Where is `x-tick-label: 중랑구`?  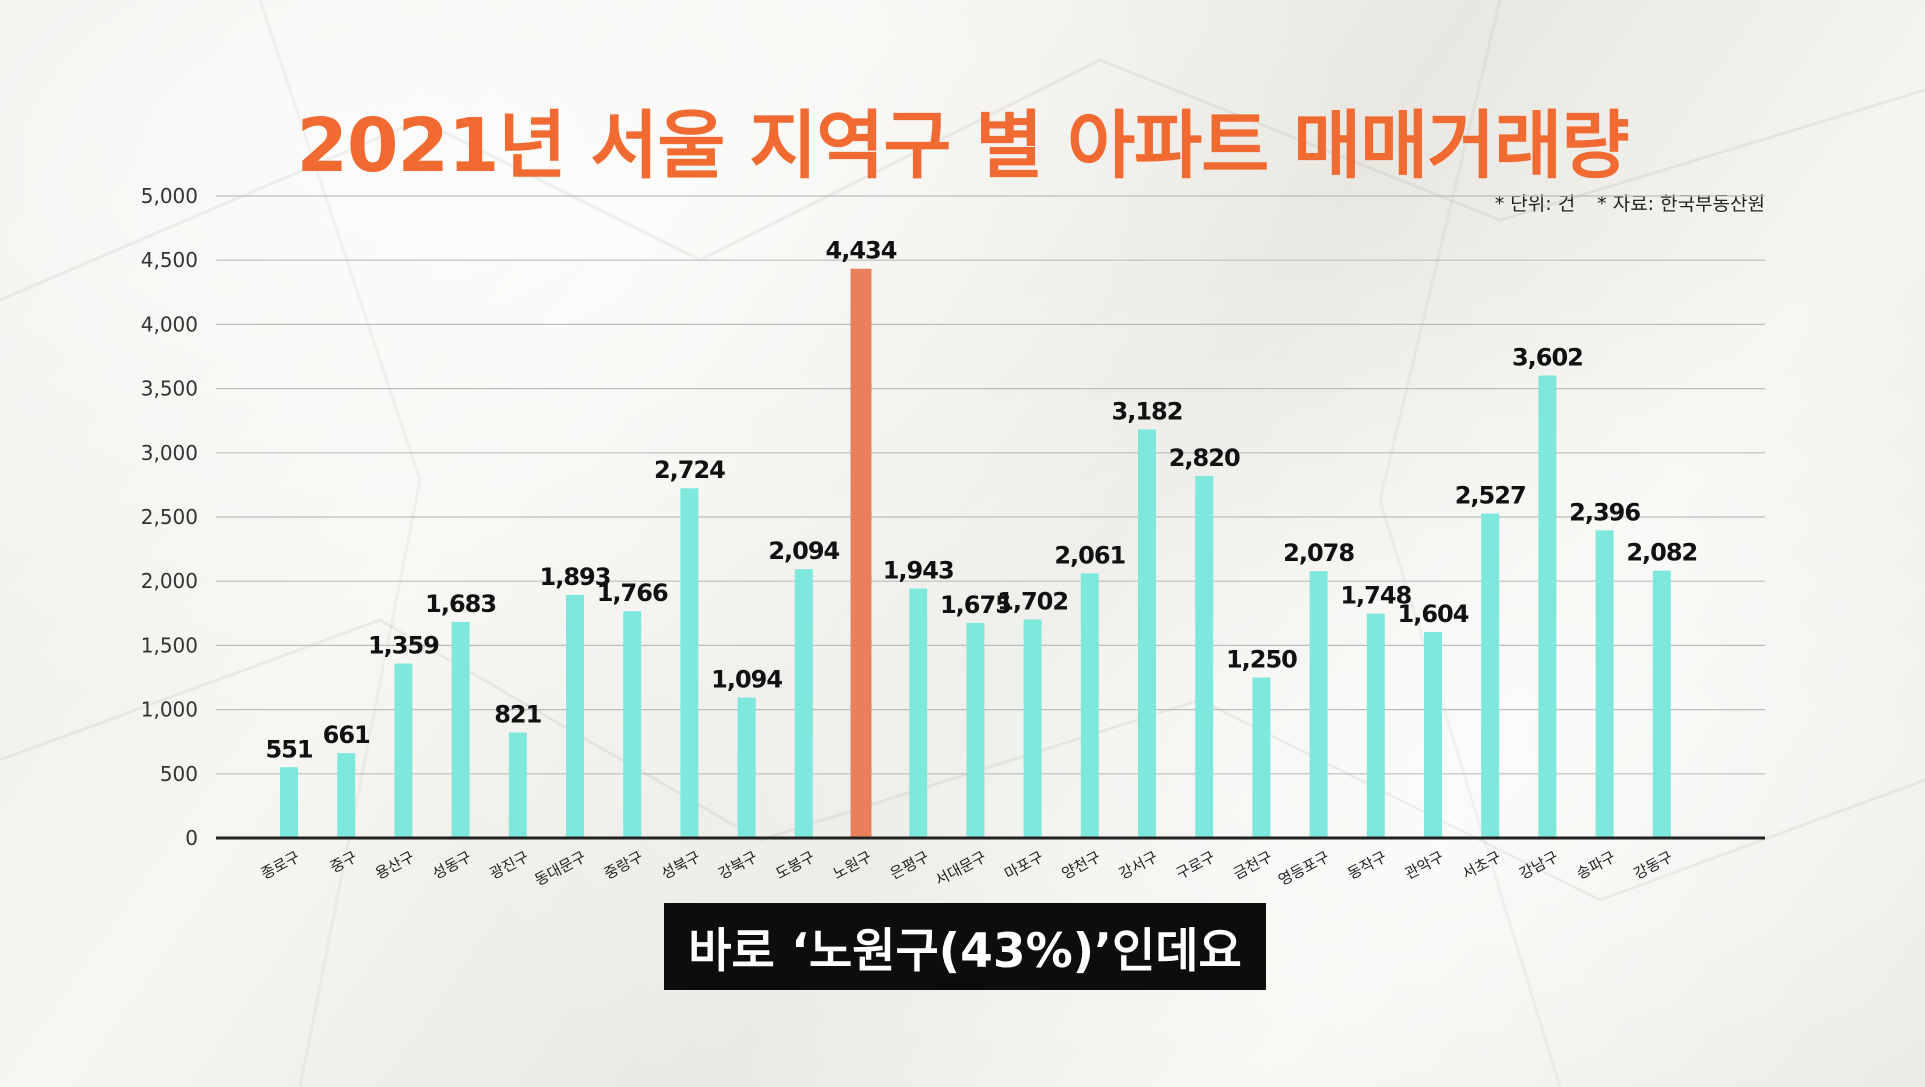
x-tick-label: 중랑구 is located at coordinates (623, 865).